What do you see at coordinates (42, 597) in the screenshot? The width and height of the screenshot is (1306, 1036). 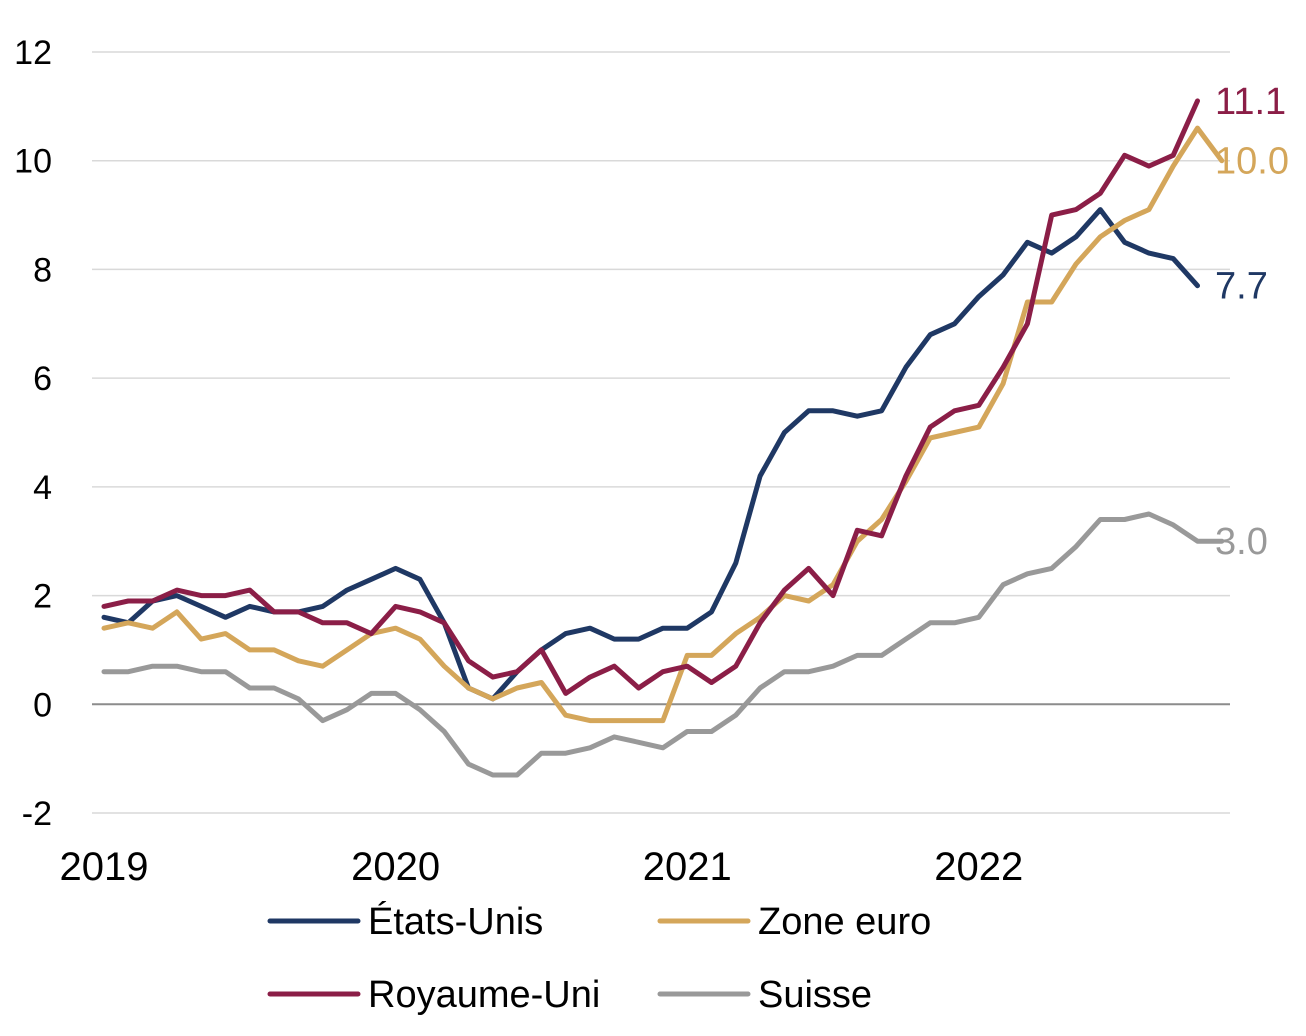 I see `y-tick-label: 2` at bounding box center [42, 597].